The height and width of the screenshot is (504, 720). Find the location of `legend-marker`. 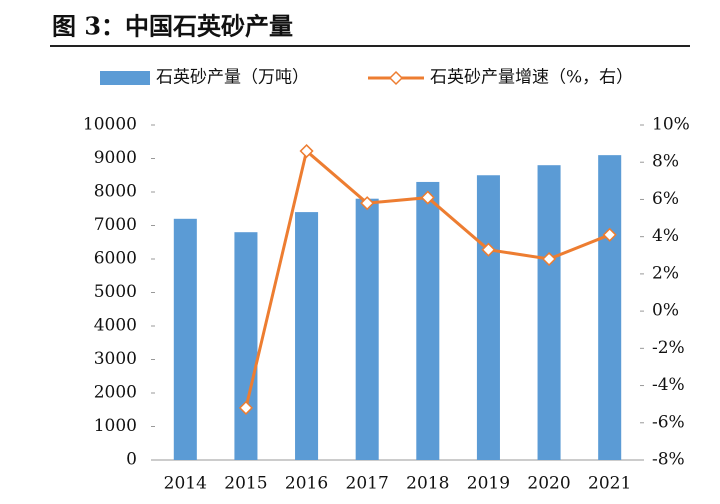

legend-marker is located at coordinates (396, 78).